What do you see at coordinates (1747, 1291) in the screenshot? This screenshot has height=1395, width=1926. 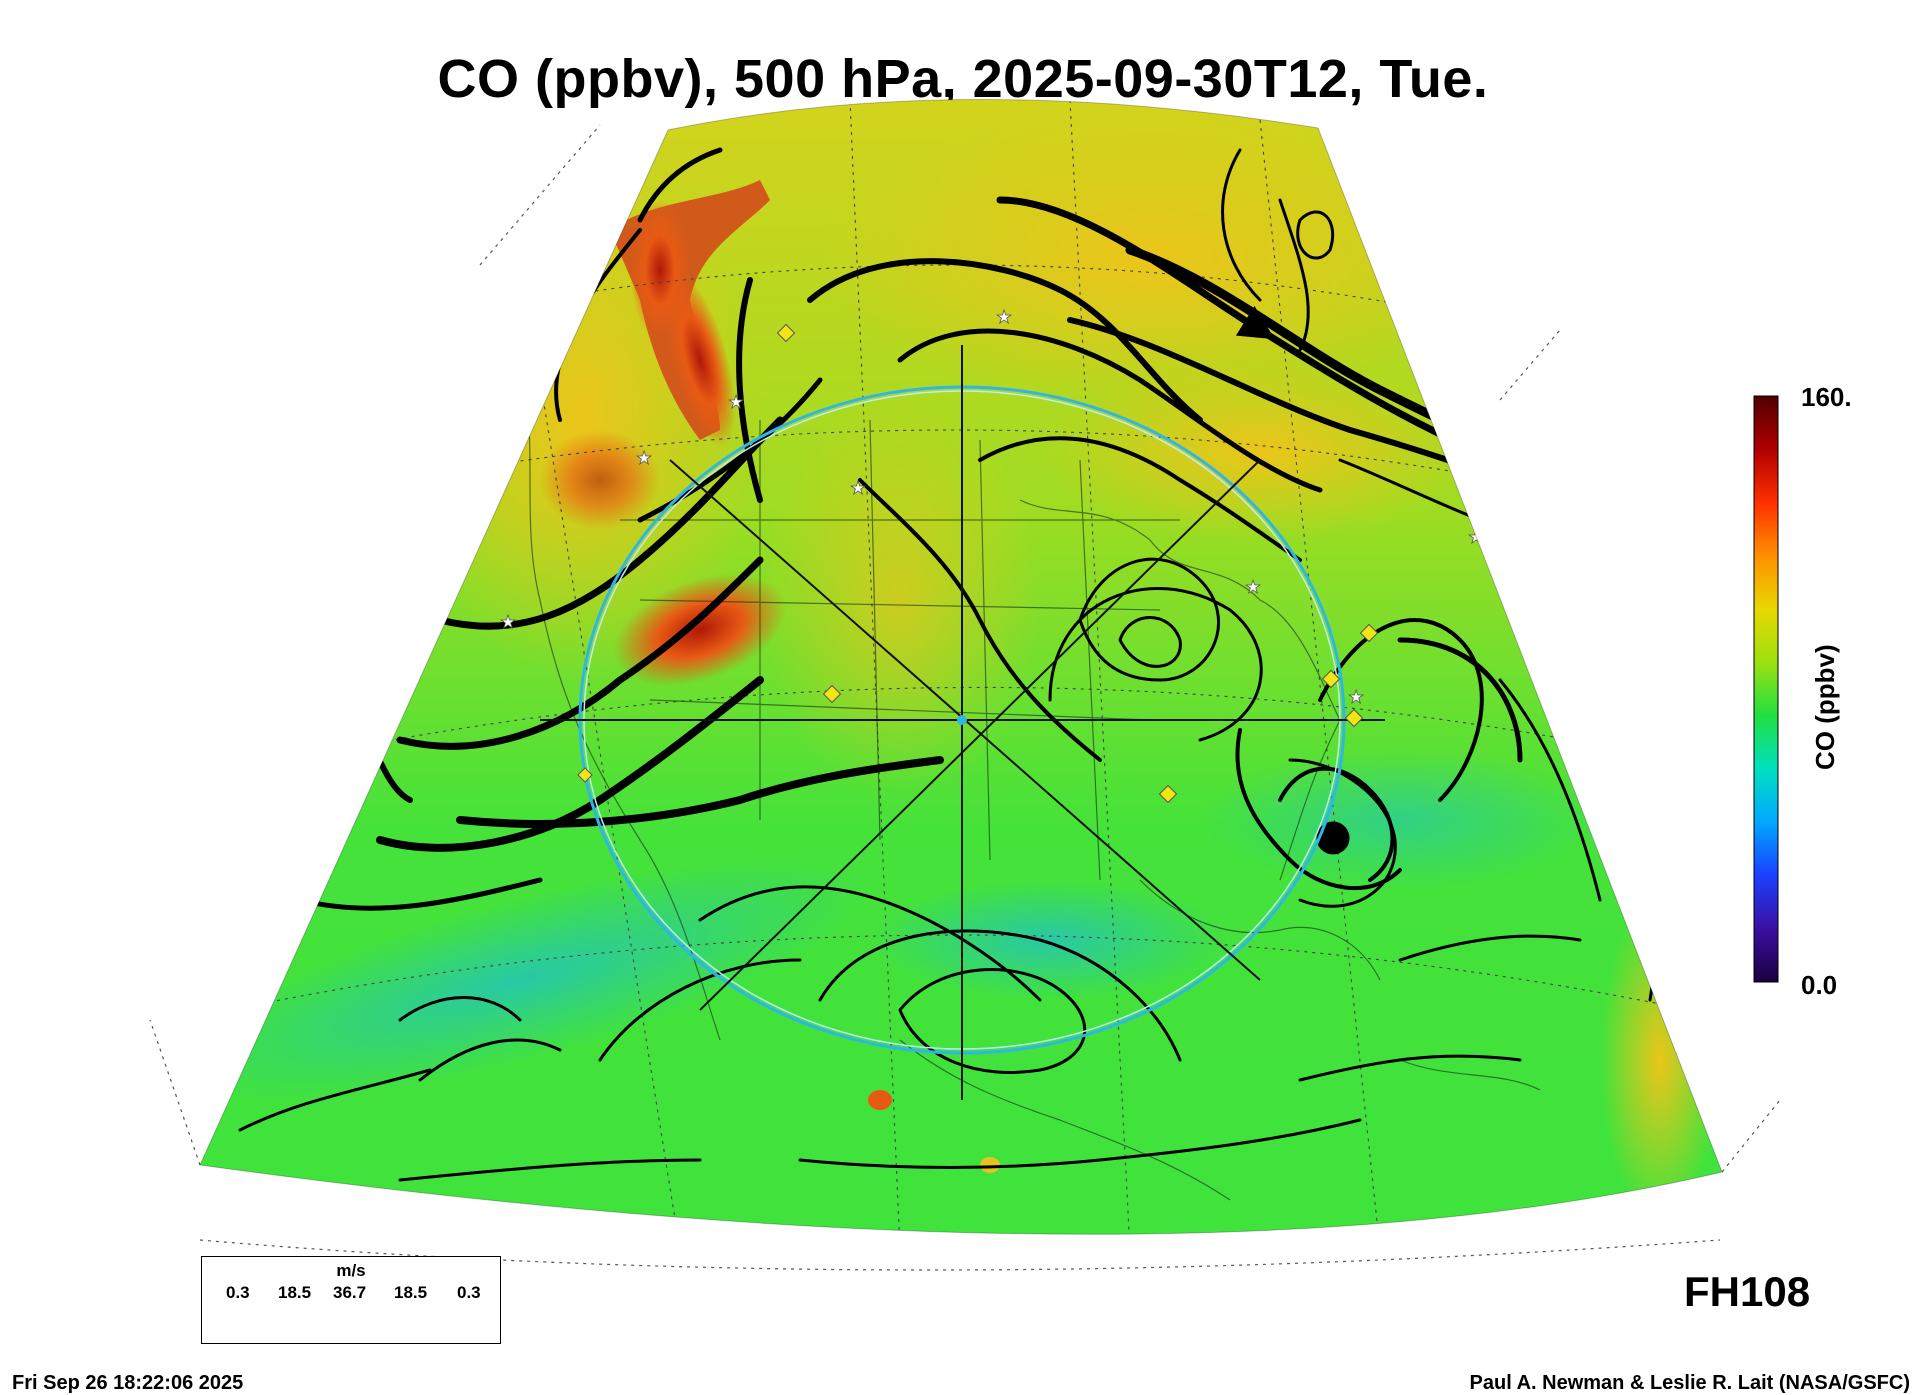 I see `forecast-hour: FH108` at bounding box center [1747, 1291].